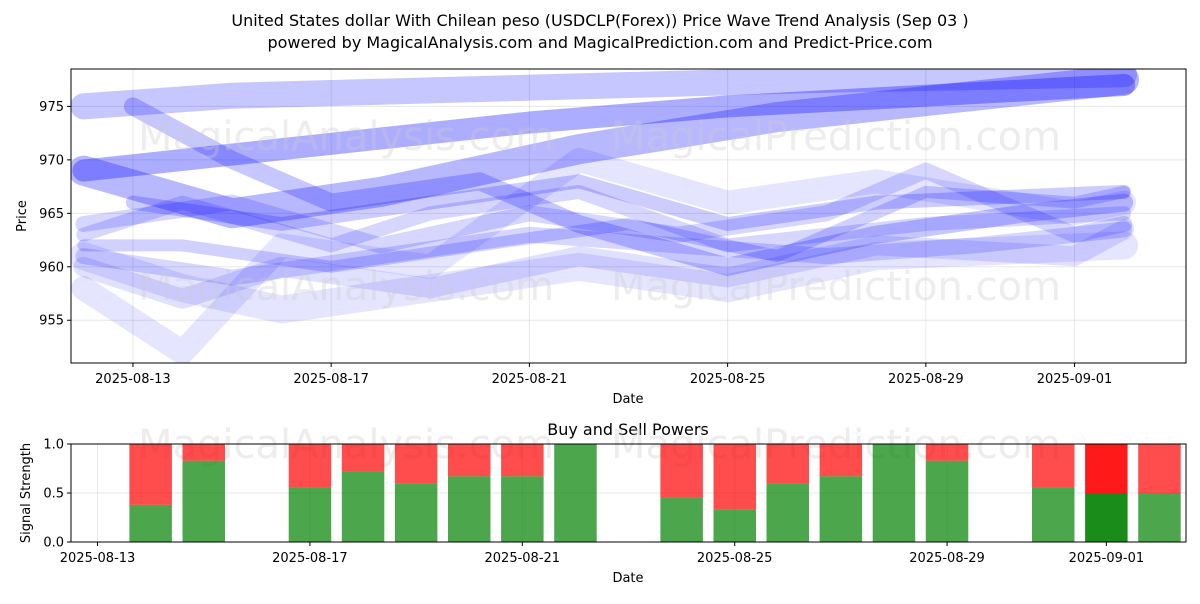 This screenshot has height=604, width=1200. I want to click on power-x-tick-label: 2025-08-29, so click(947, 558).